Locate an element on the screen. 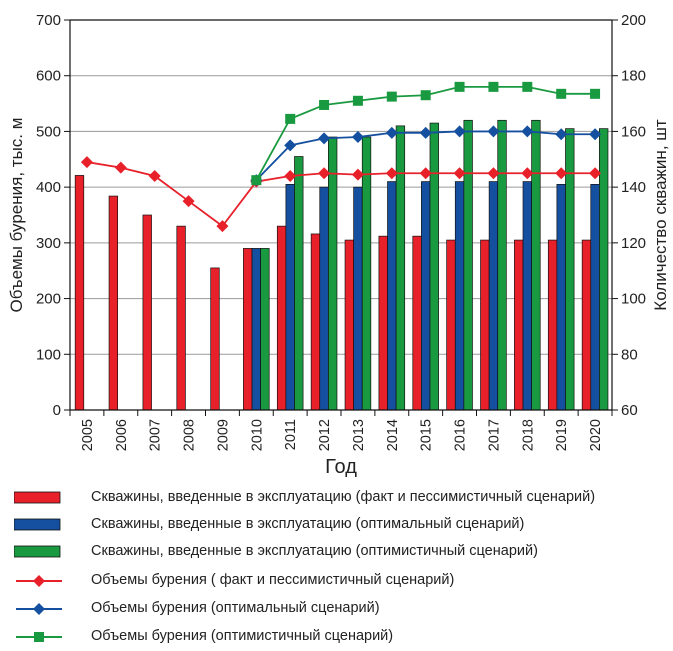  y-left-tick-label: 600 is located at coordinates (48, 76).